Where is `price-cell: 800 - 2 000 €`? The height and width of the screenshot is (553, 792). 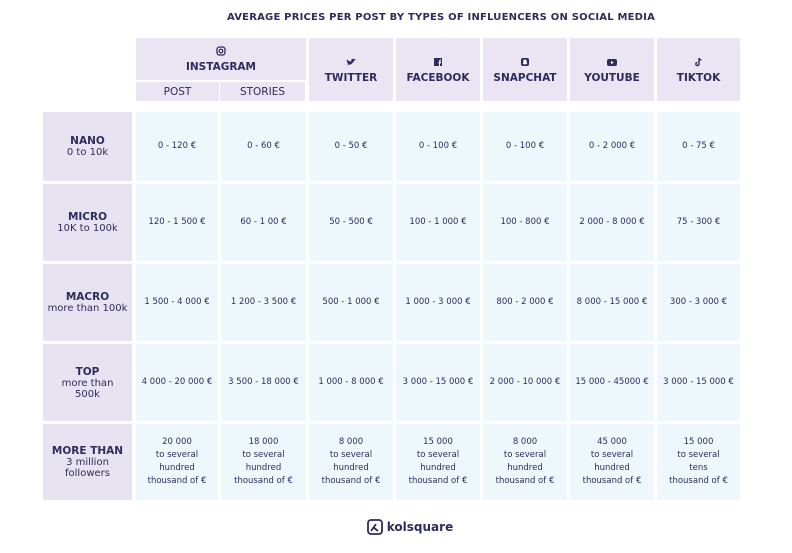 price-cell: 800 - 2 000 € is located at coordinates (525, 302).